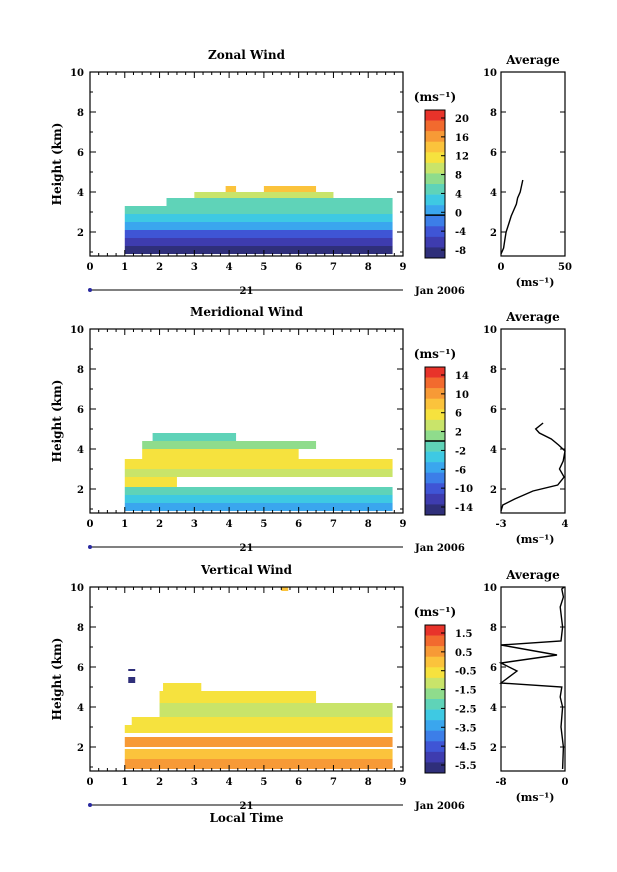  What do you see at coordinates (263, 267) in the screenshot?
I see `x-tick-label: 5` at bounding box center [263, 267].